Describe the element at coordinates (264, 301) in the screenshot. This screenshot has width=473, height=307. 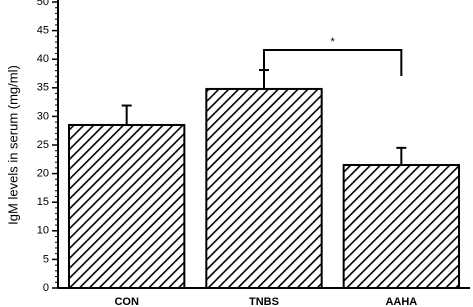
I see `x-tick-label: TNBS` at that location.